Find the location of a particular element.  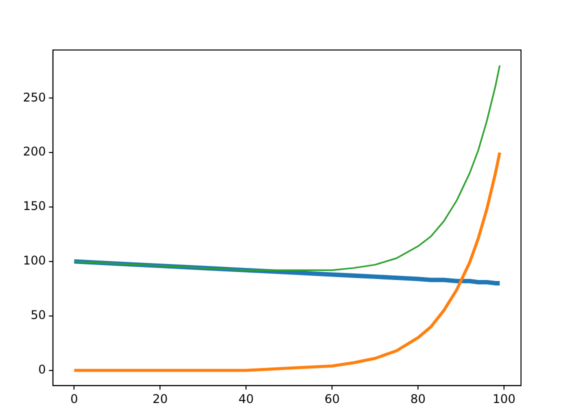

y-tick-label: 0 is located at coordinates (42, 369).